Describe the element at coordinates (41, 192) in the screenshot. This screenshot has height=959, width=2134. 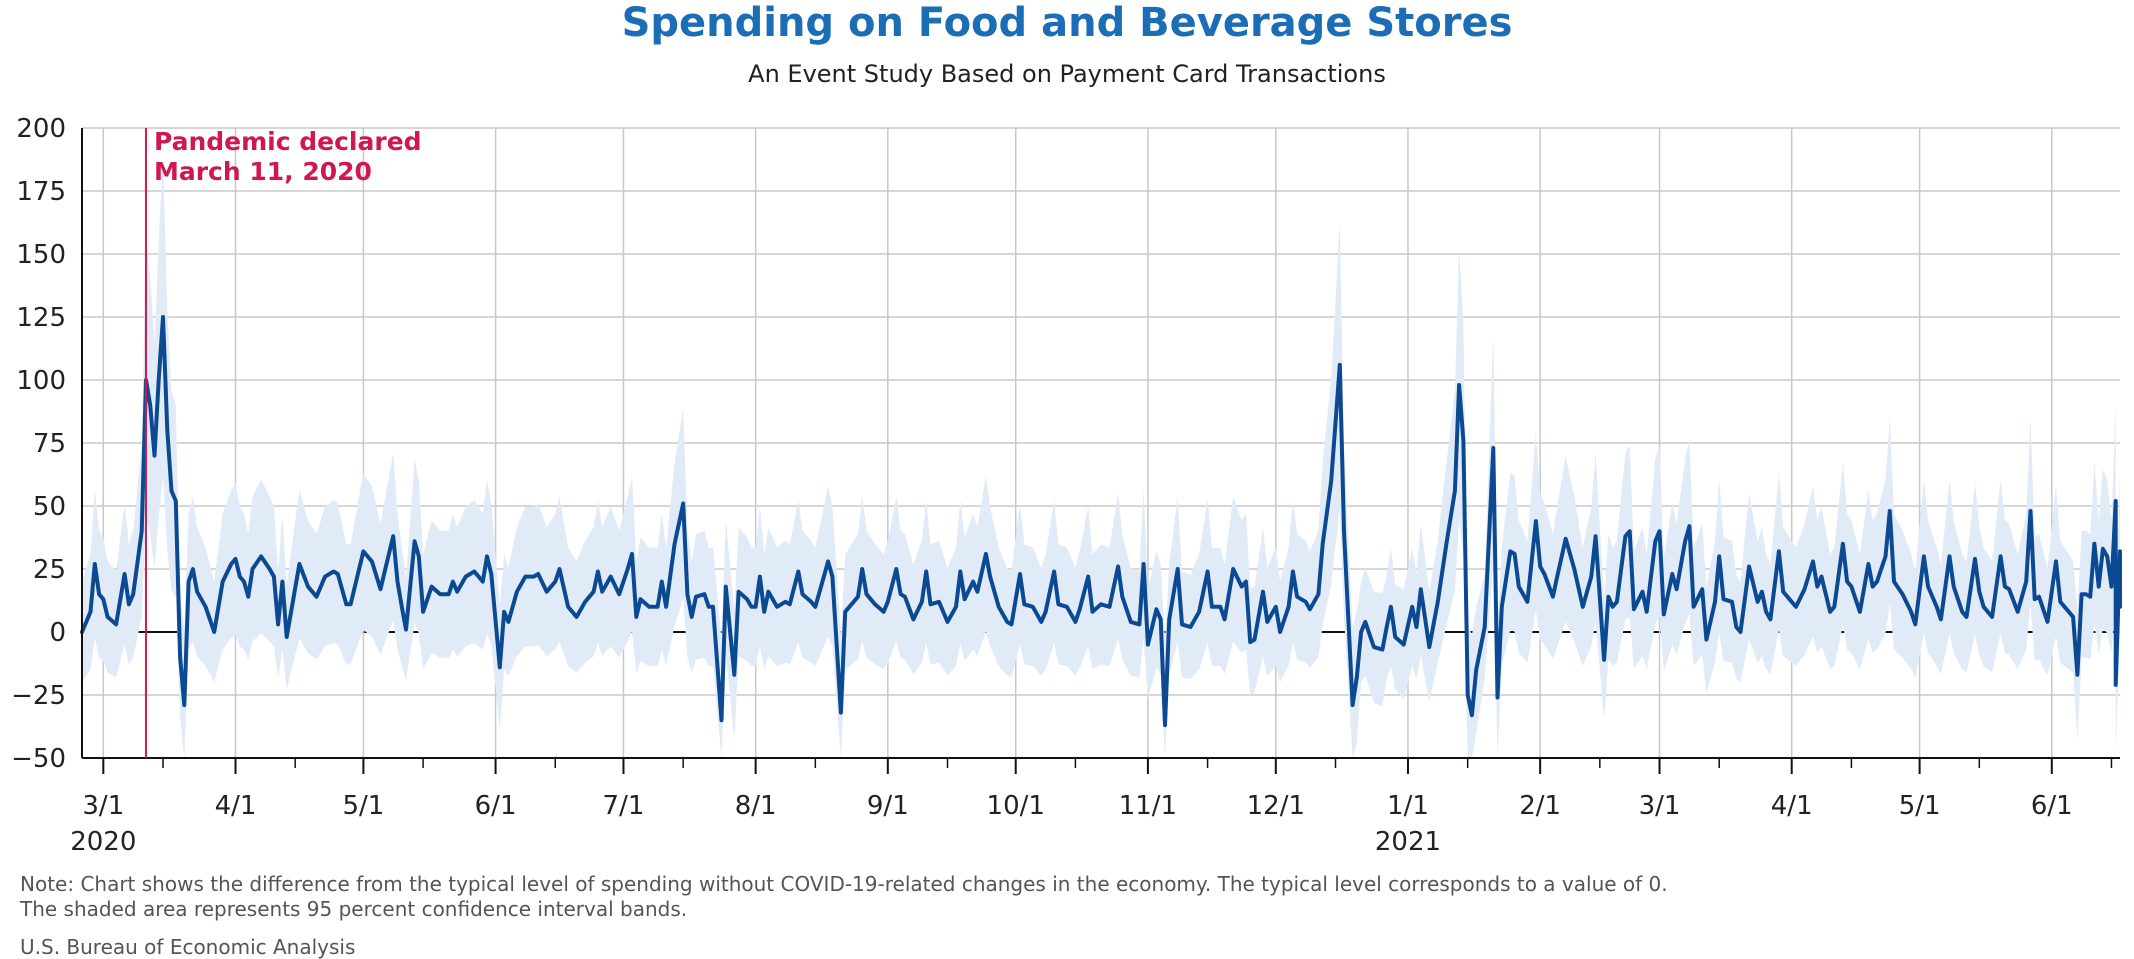
I see `y-tick-label: 175` at that location.